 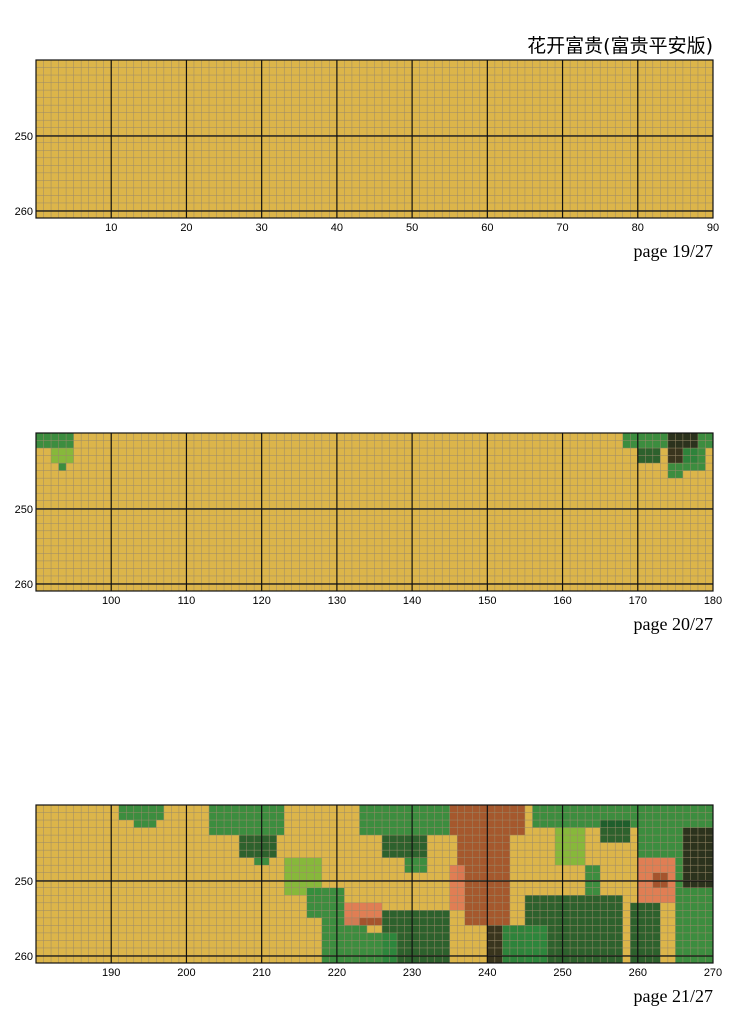 What do you see at coordinates (487, 228) in the screenshot?
I see `x-tick-label: 60` at bounding box center [487, 228].